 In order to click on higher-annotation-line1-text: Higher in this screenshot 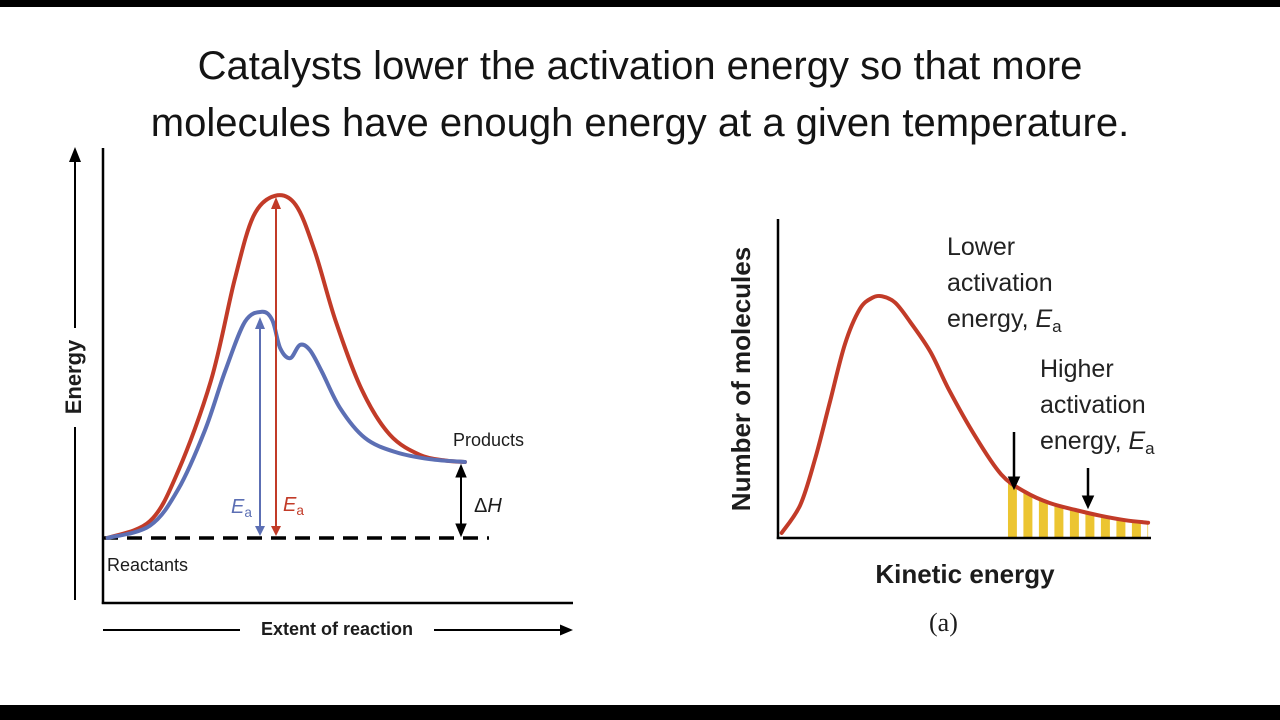, I will do `click(1077, 369)`.